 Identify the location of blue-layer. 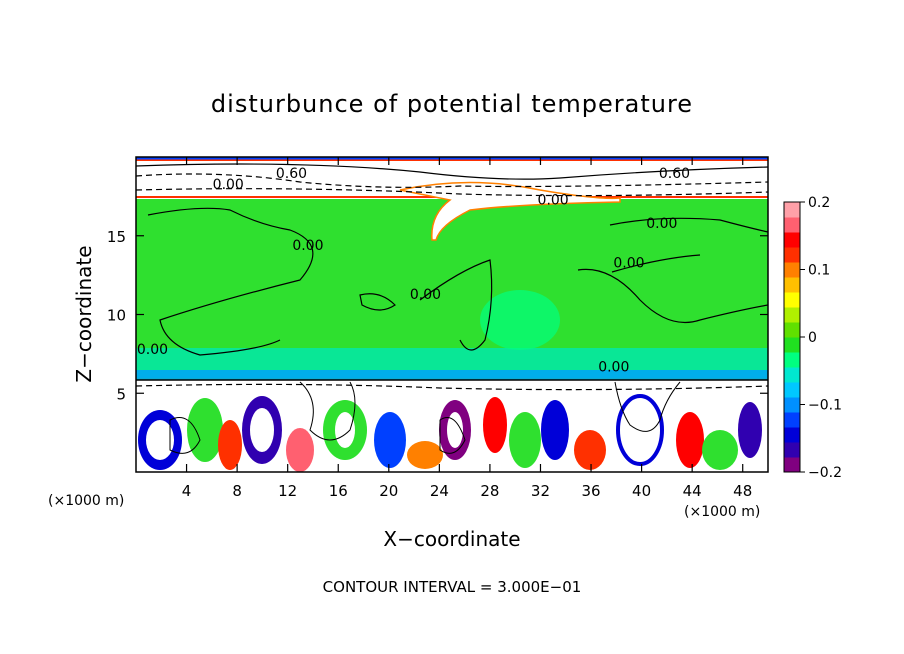
(452, 375).